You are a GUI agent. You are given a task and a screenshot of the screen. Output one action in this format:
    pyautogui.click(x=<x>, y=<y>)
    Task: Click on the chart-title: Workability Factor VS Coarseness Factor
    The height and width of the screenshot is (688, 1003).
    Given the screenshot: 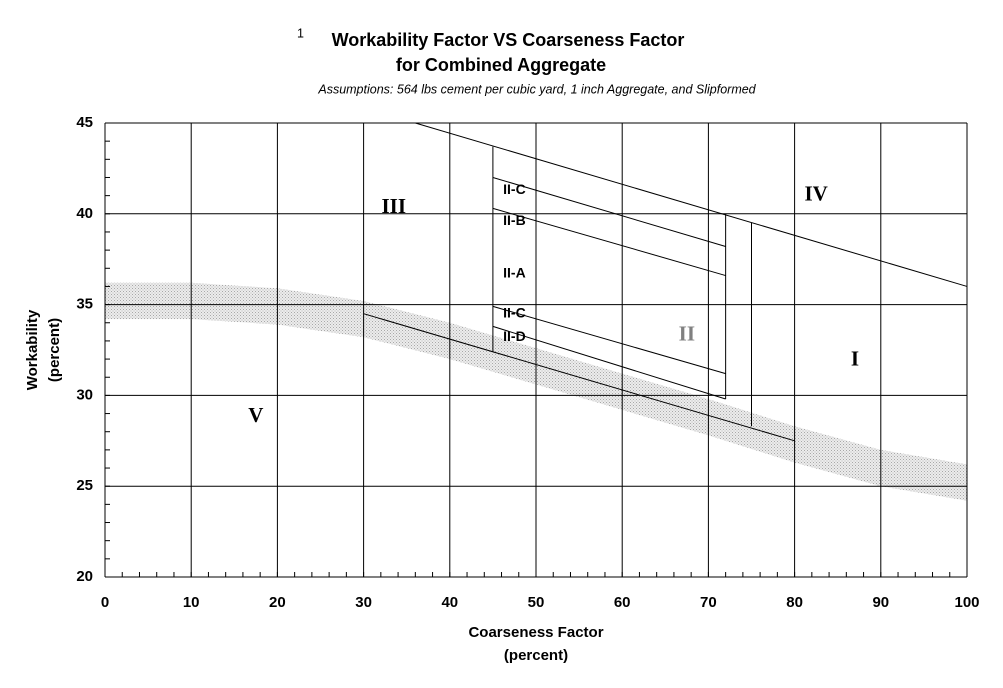 What is the action you would take?
    pyautogui.click(x=508, y=40)
    